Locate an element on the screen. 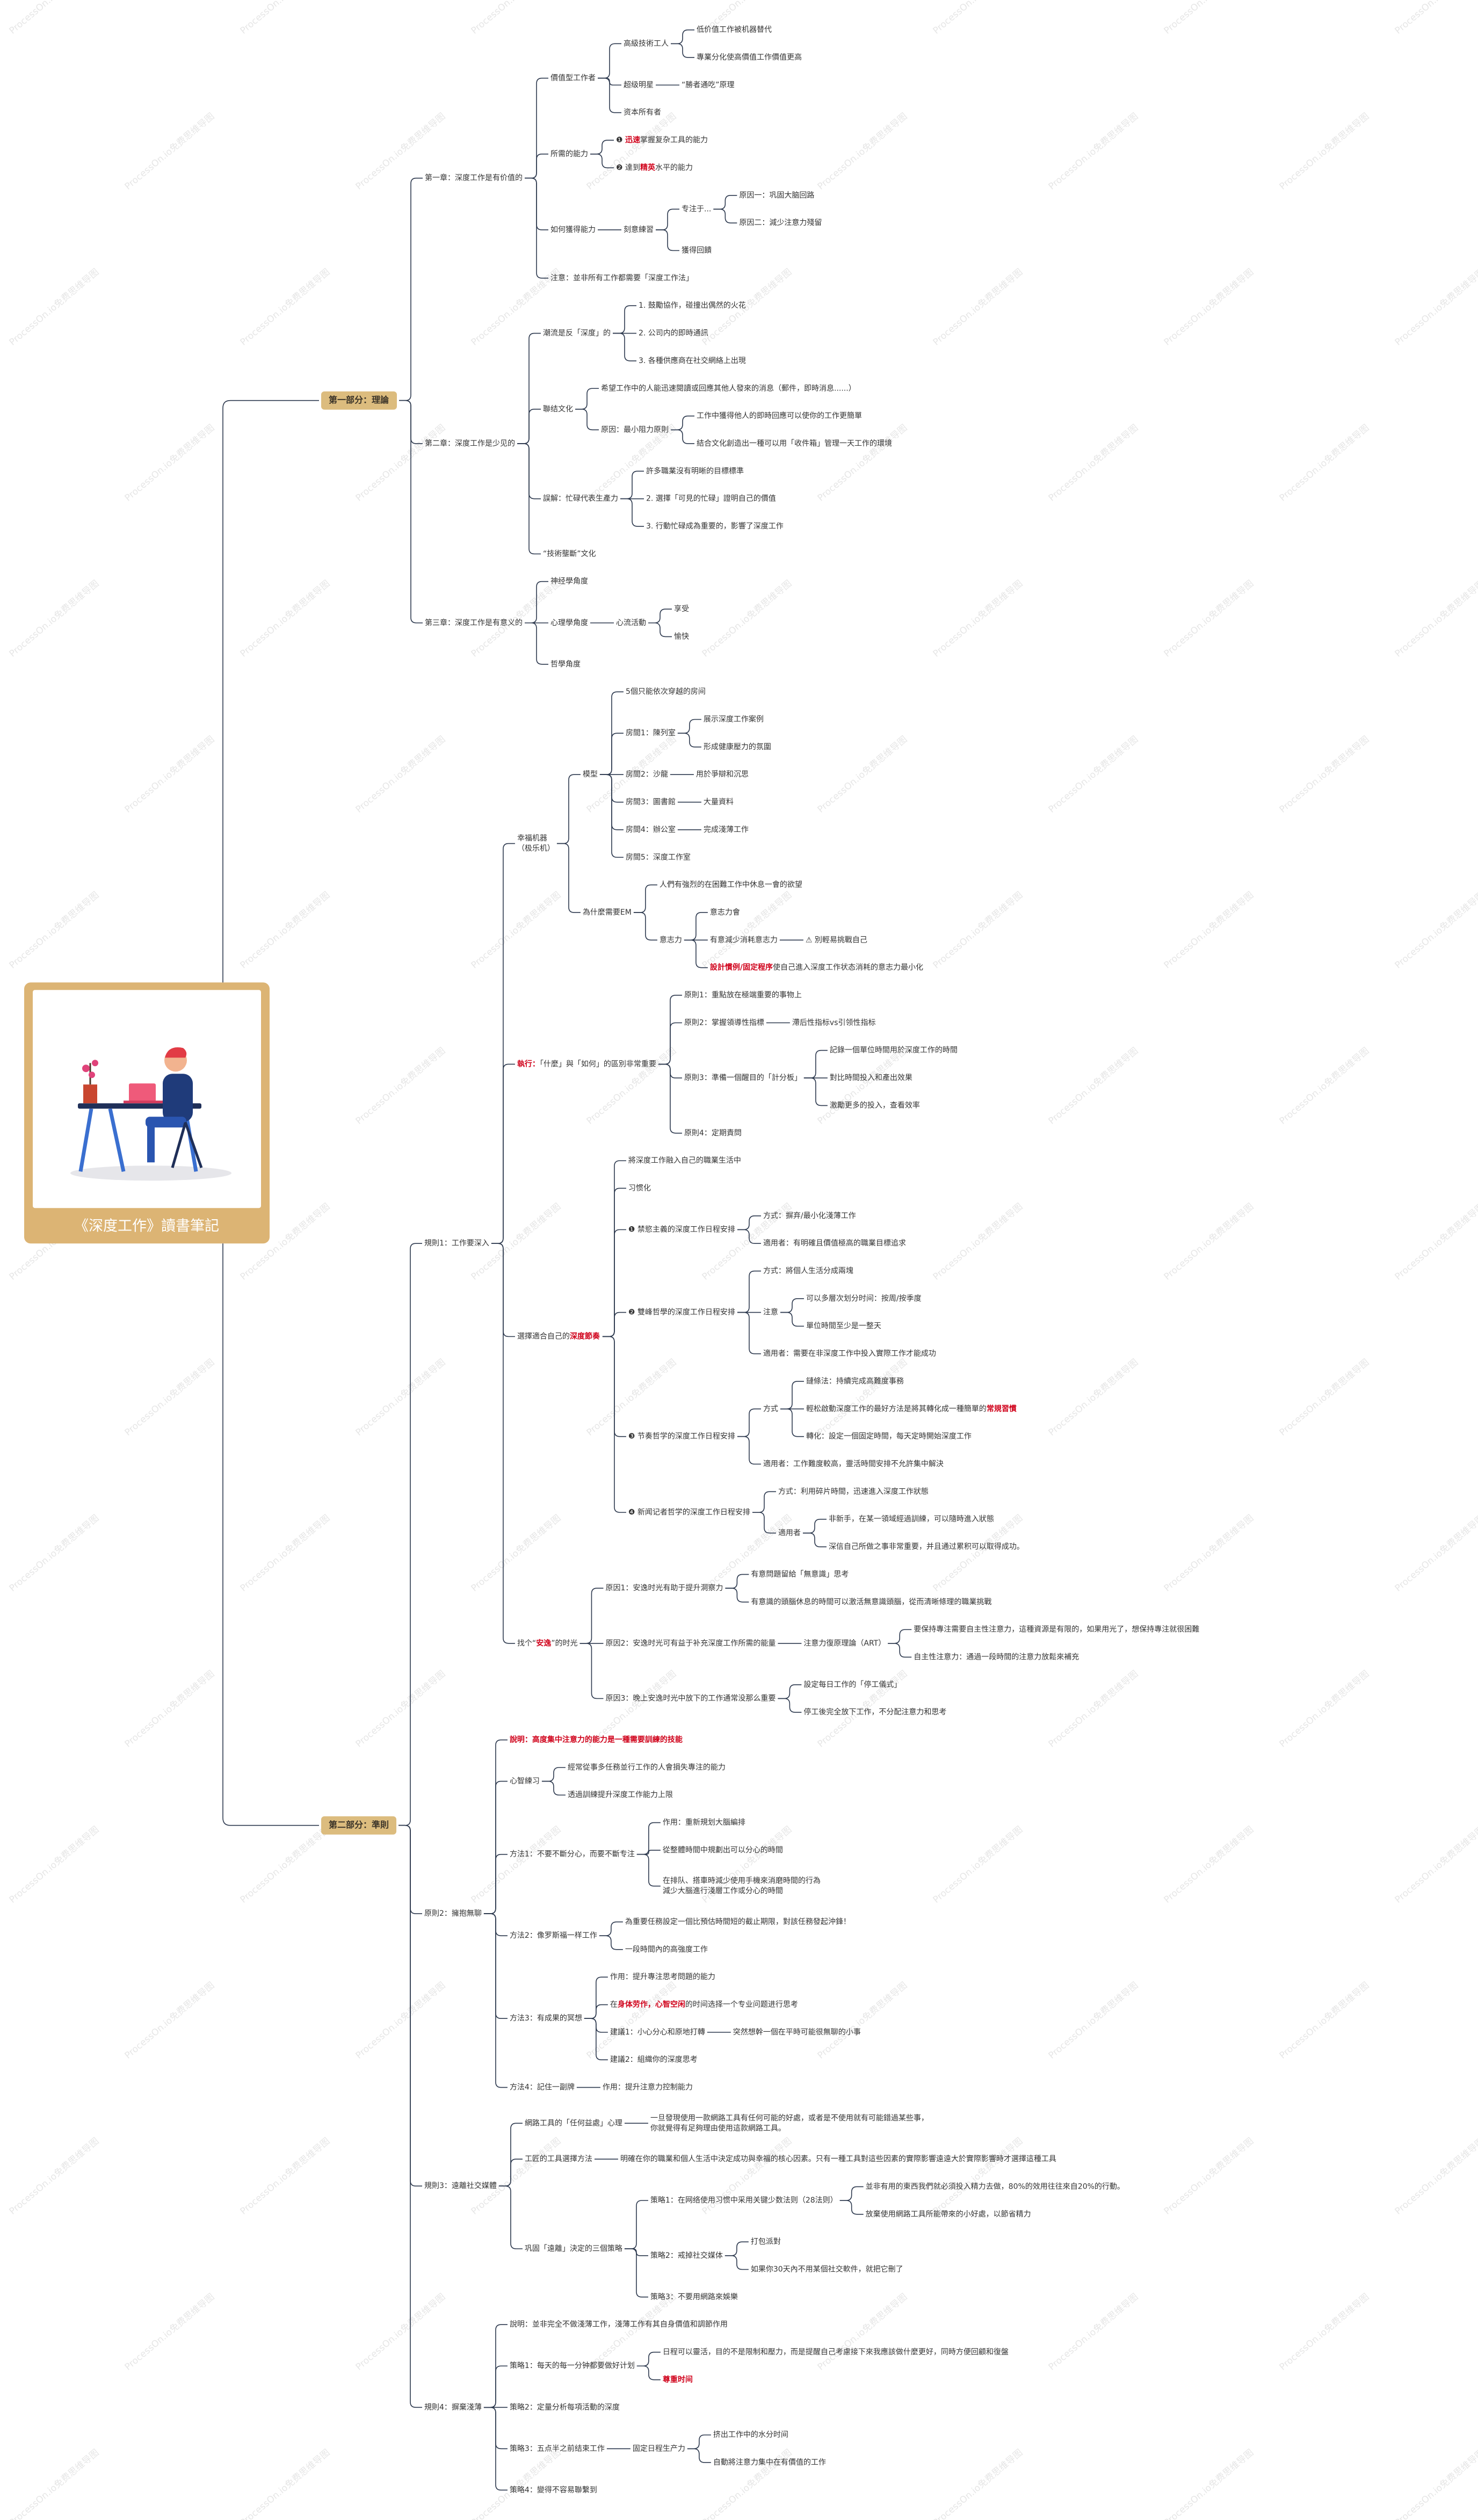 The height and width of the screenshot is (2520, 1478). node-text: 人們有強烈的在困難工作中休息一會的欲望 is located at coordinates (731, 885).